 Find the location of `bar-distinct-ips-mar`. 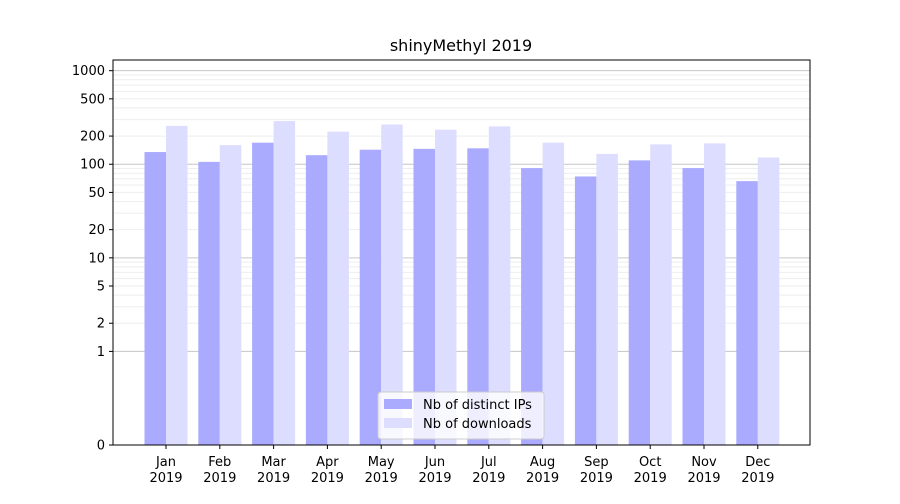

bar-distinct-ips-mar is located at coordinates (263, 293).